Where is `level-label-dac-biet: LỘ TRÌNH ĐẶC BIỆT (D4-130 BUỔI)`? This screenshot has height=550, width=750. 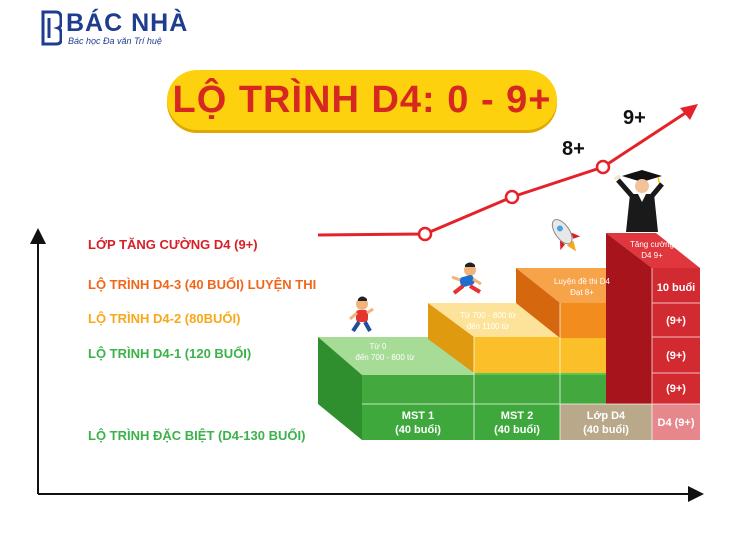
level-label-dac-biet: LỘ TRÌNH ĐẶC BIỆT (D4-130 BUỔI) is located at coordinates (197, 435).